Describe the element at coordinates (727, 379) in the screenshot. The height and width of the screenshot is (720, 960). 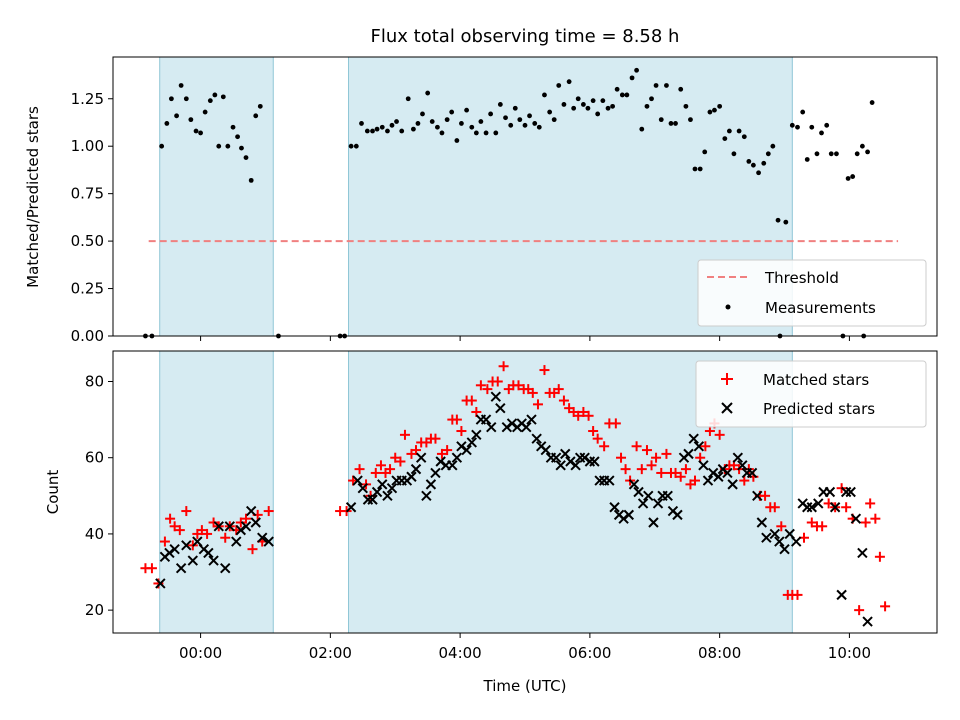
I see `legend-matched-swatch` at that location.